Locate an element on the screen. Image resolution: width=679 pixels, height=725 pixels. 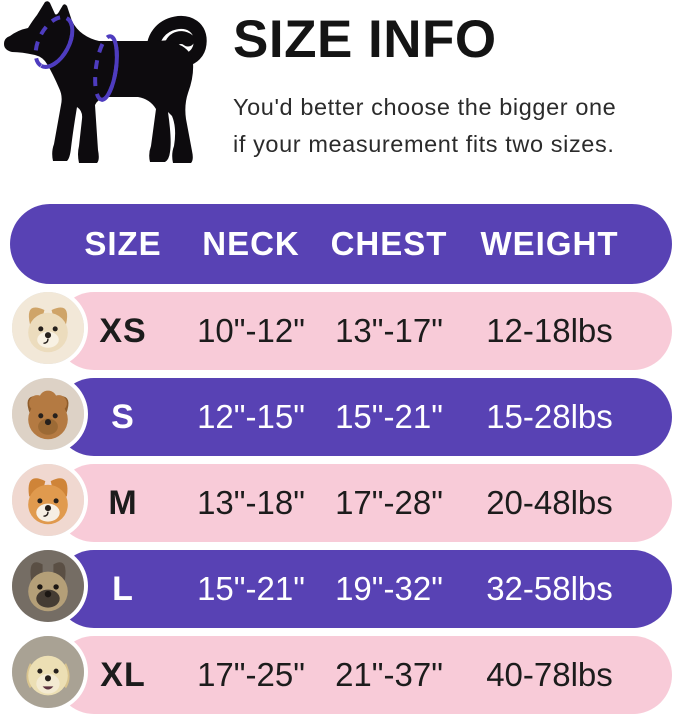
table-row-s: S 12"-15" 15"-21" 15-28lbs is located at coordinates (340, 415).